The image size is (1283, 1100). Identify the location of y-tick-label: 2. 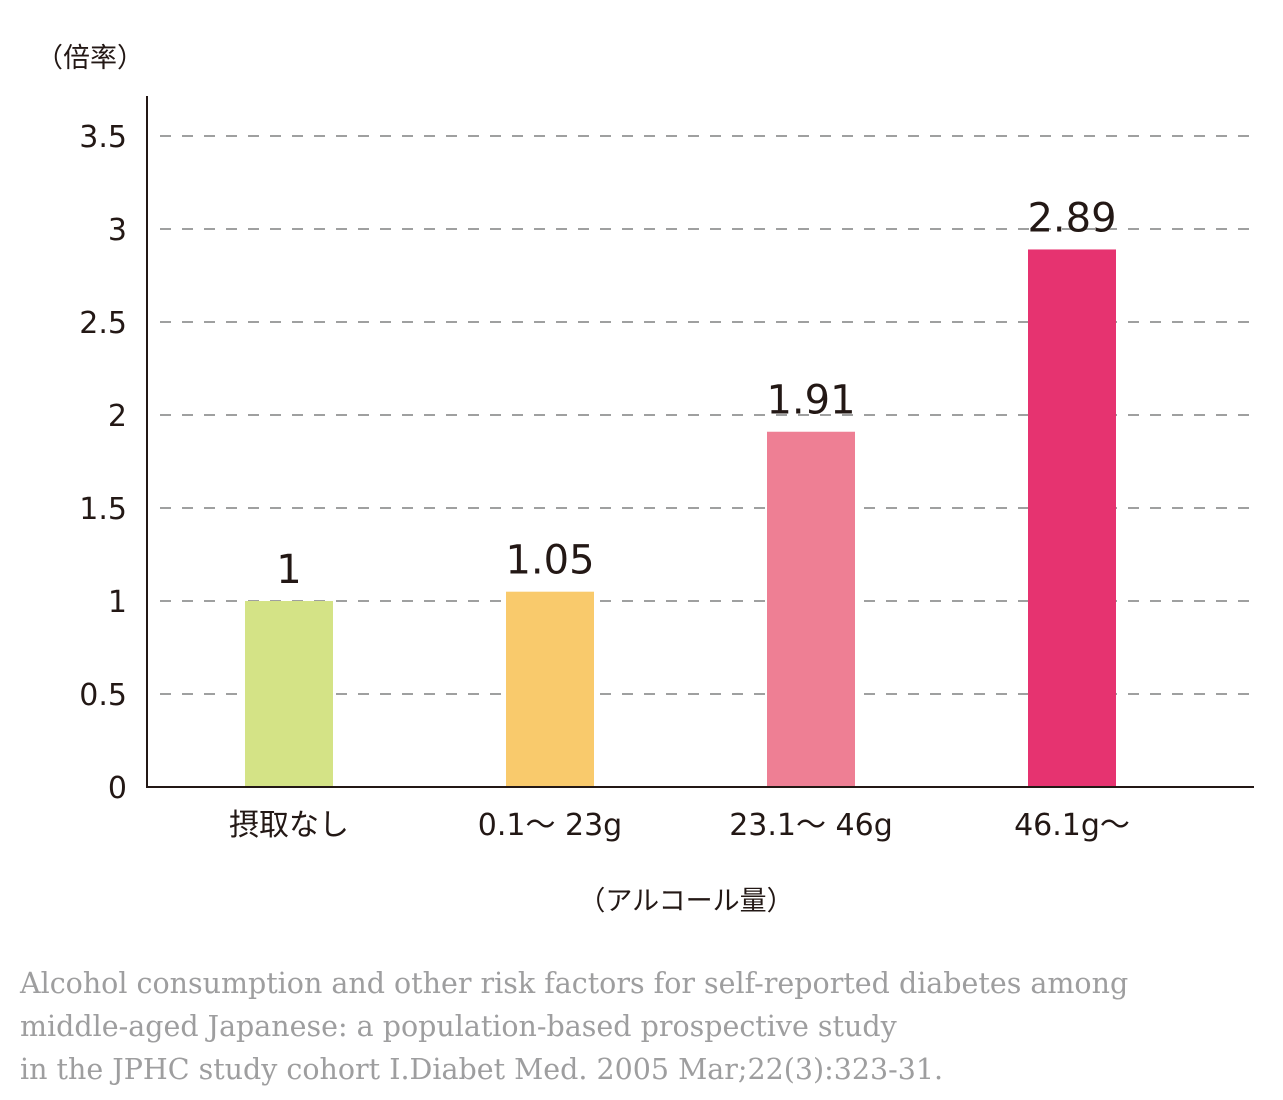
(117, 416).